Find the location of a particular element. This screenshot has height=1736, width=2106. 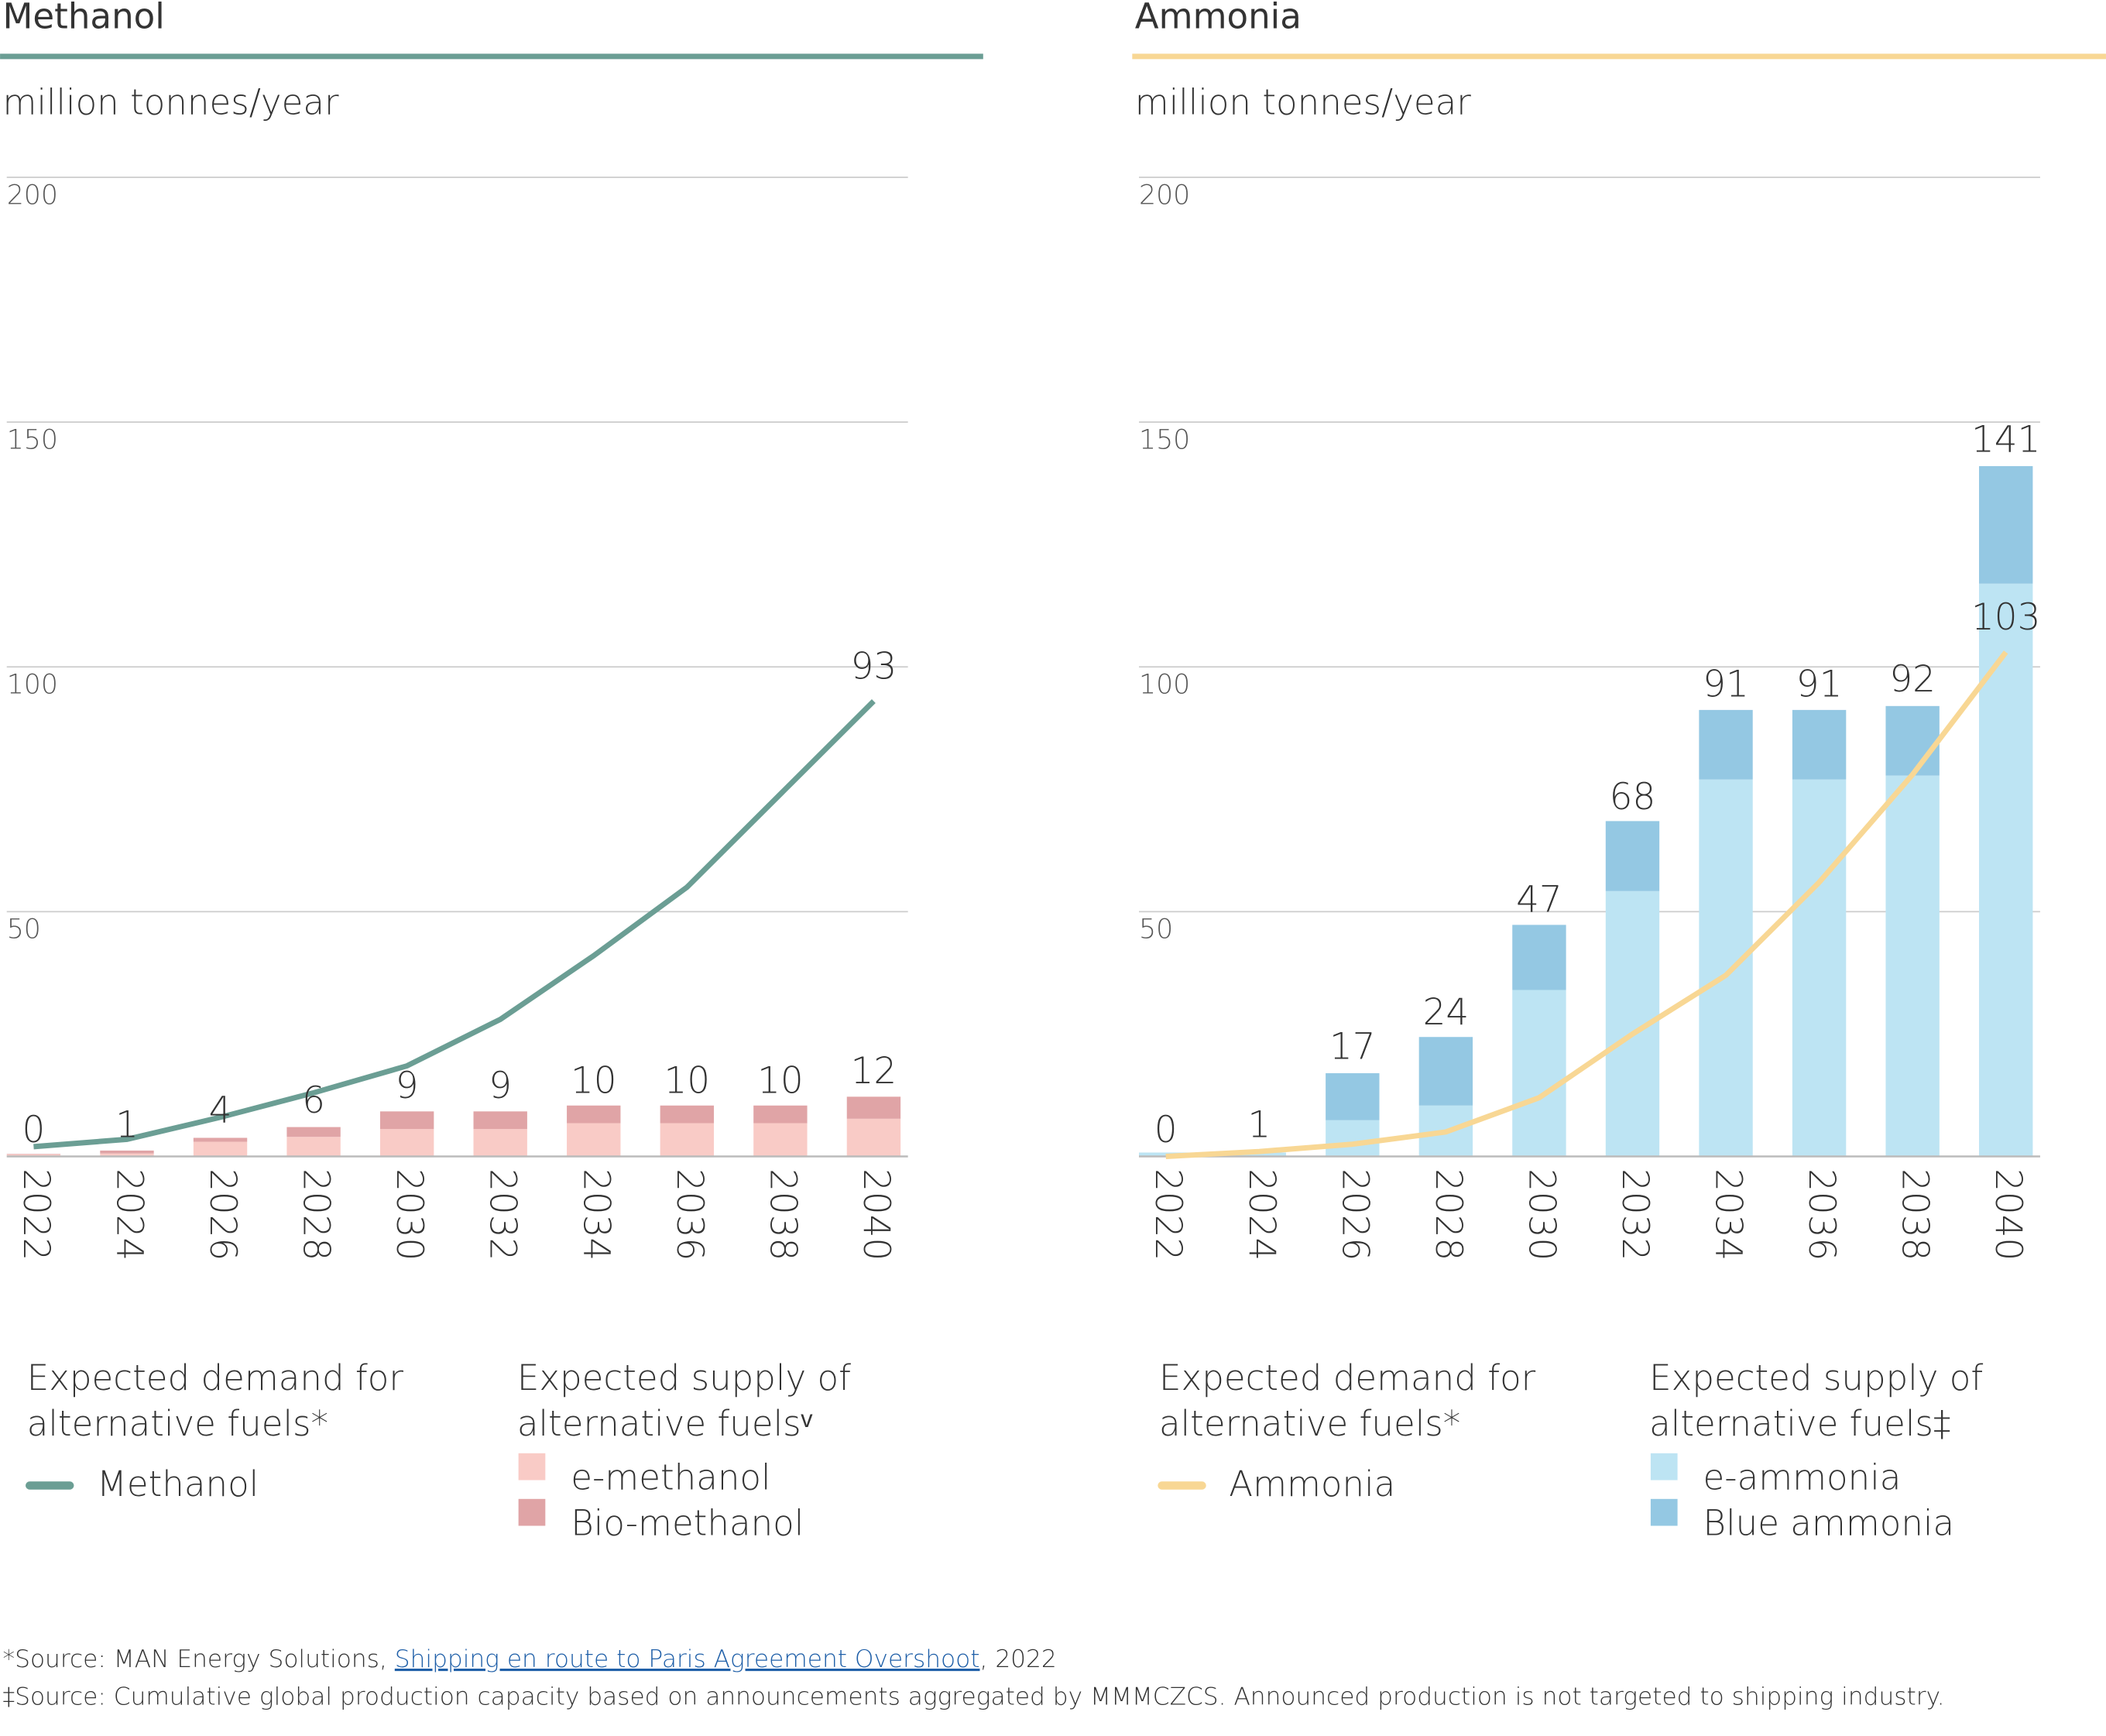

chart-title: Ammonia is located at coordinates (1219, 18).